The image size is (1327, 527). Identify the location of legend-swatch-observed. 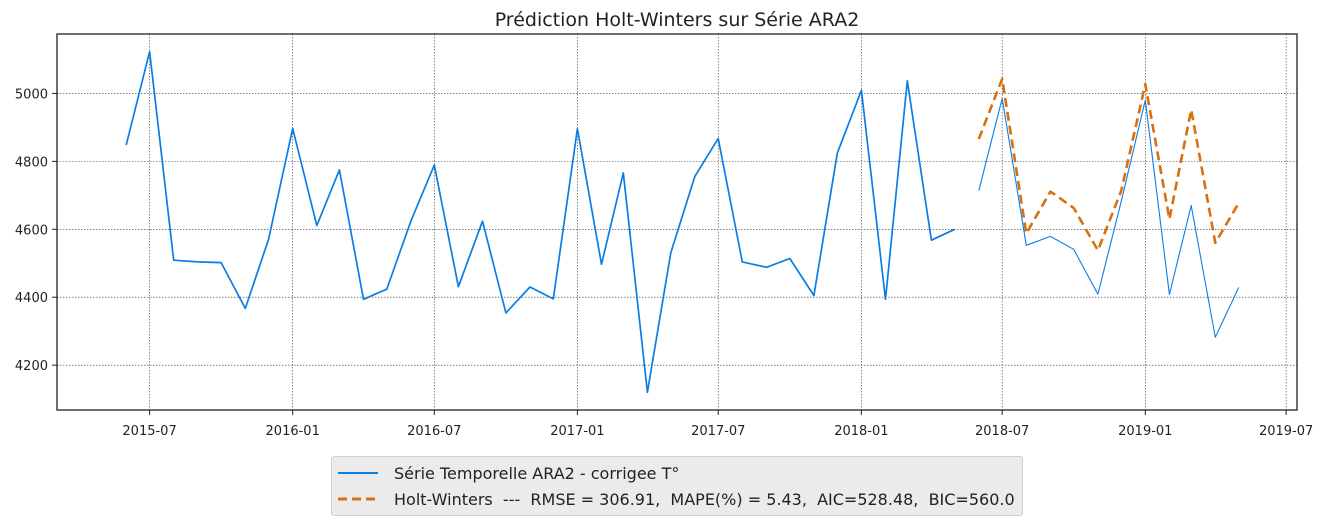
(358, 473).